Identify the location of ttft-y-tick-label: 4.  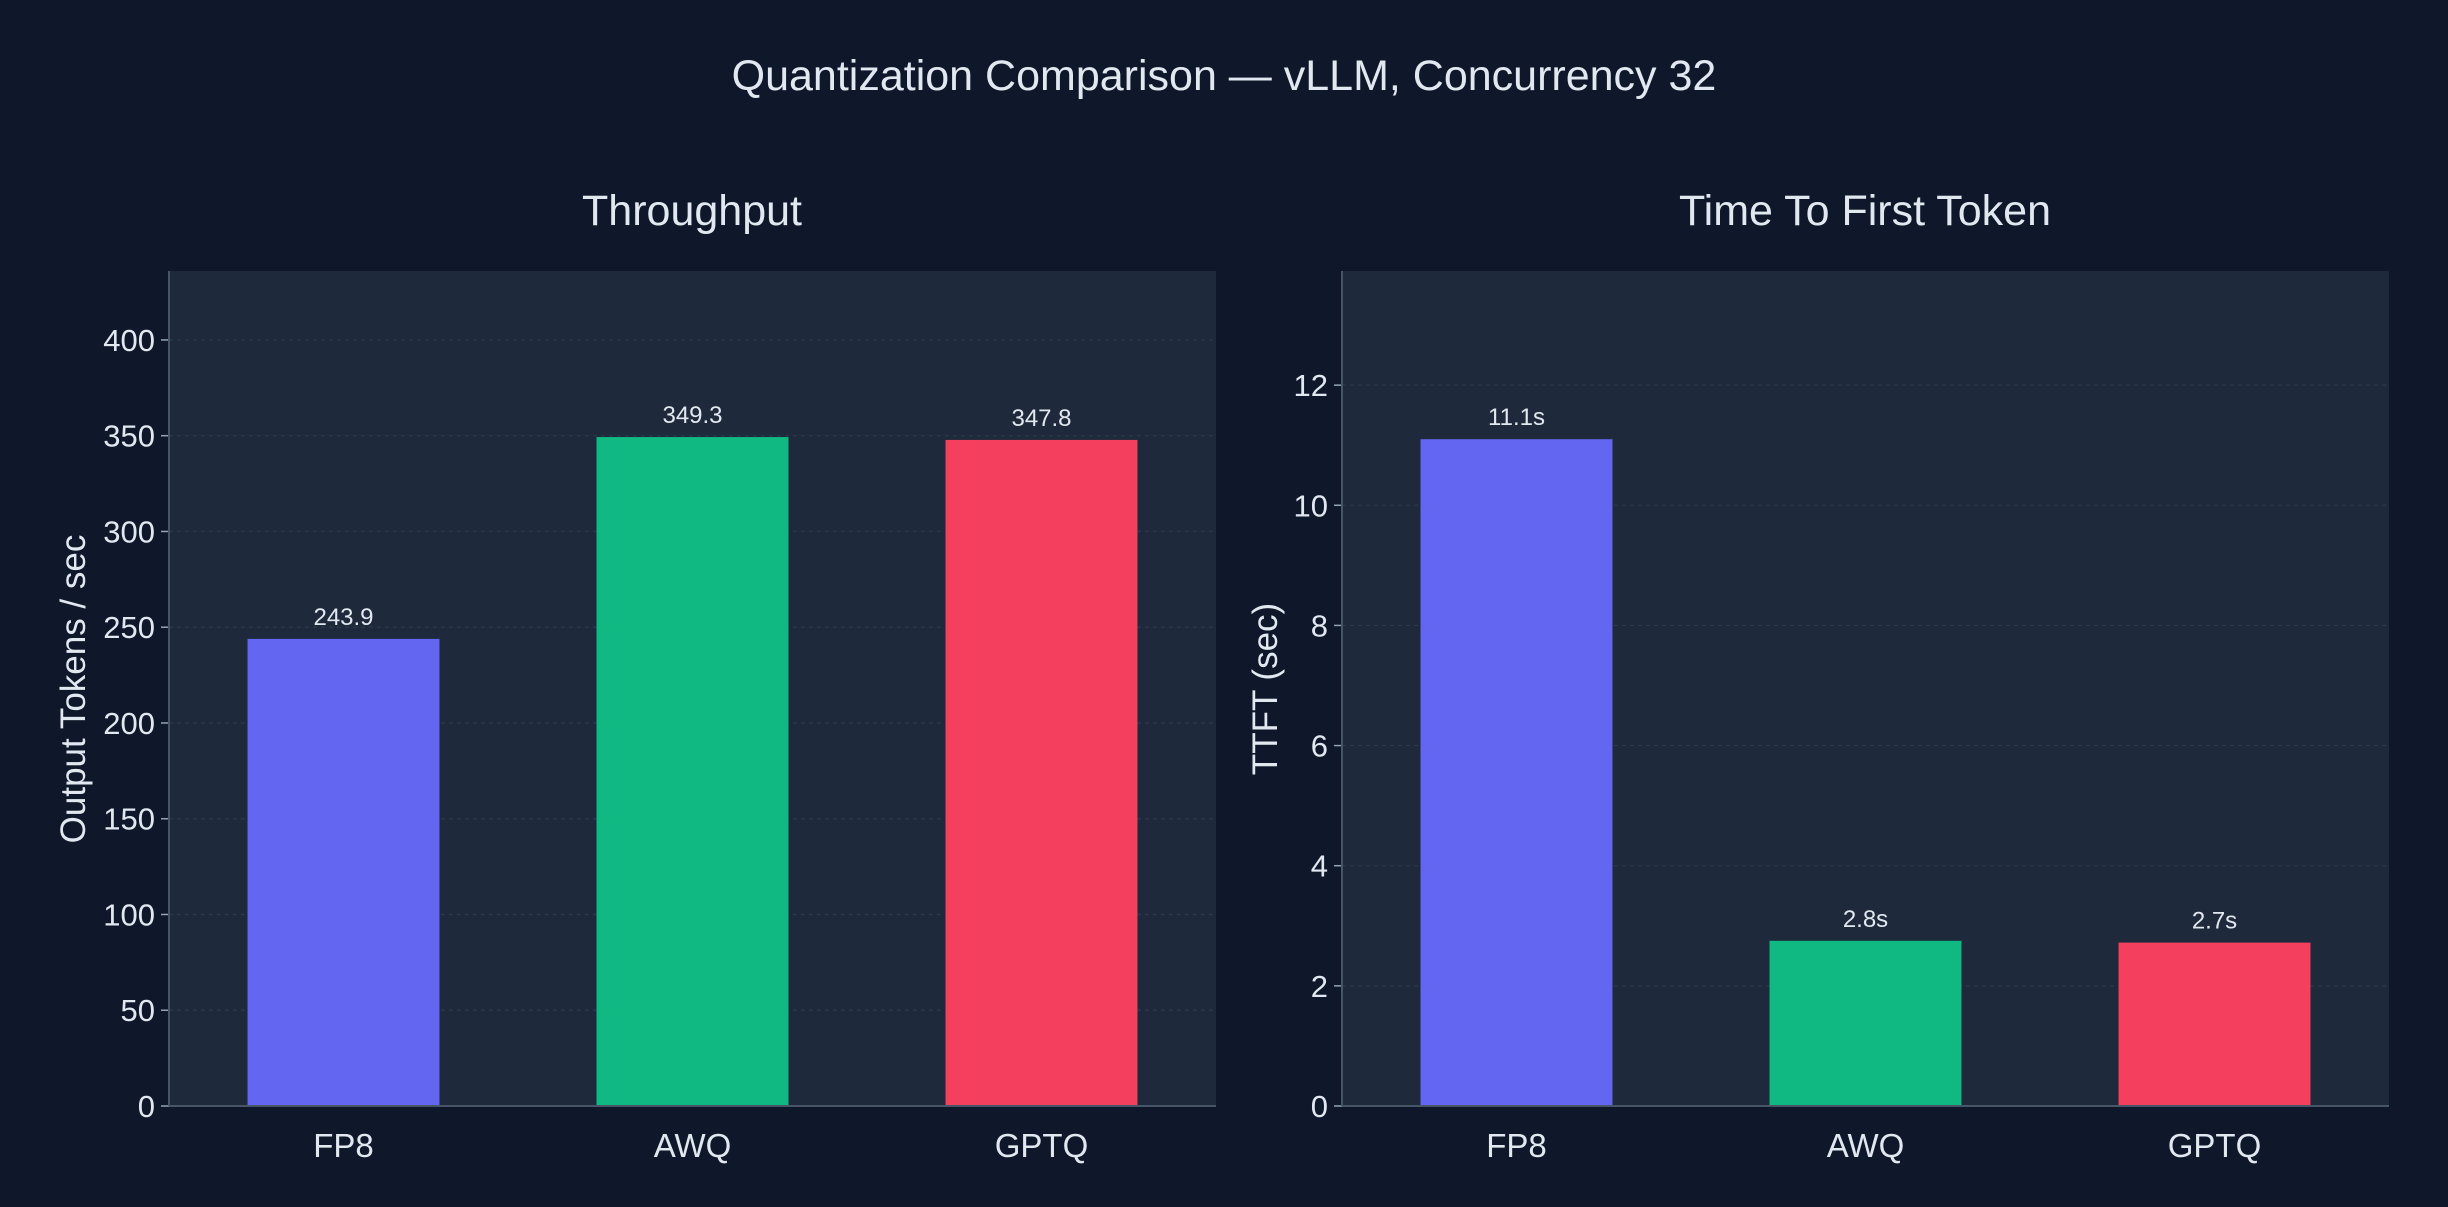
(1319, 866).